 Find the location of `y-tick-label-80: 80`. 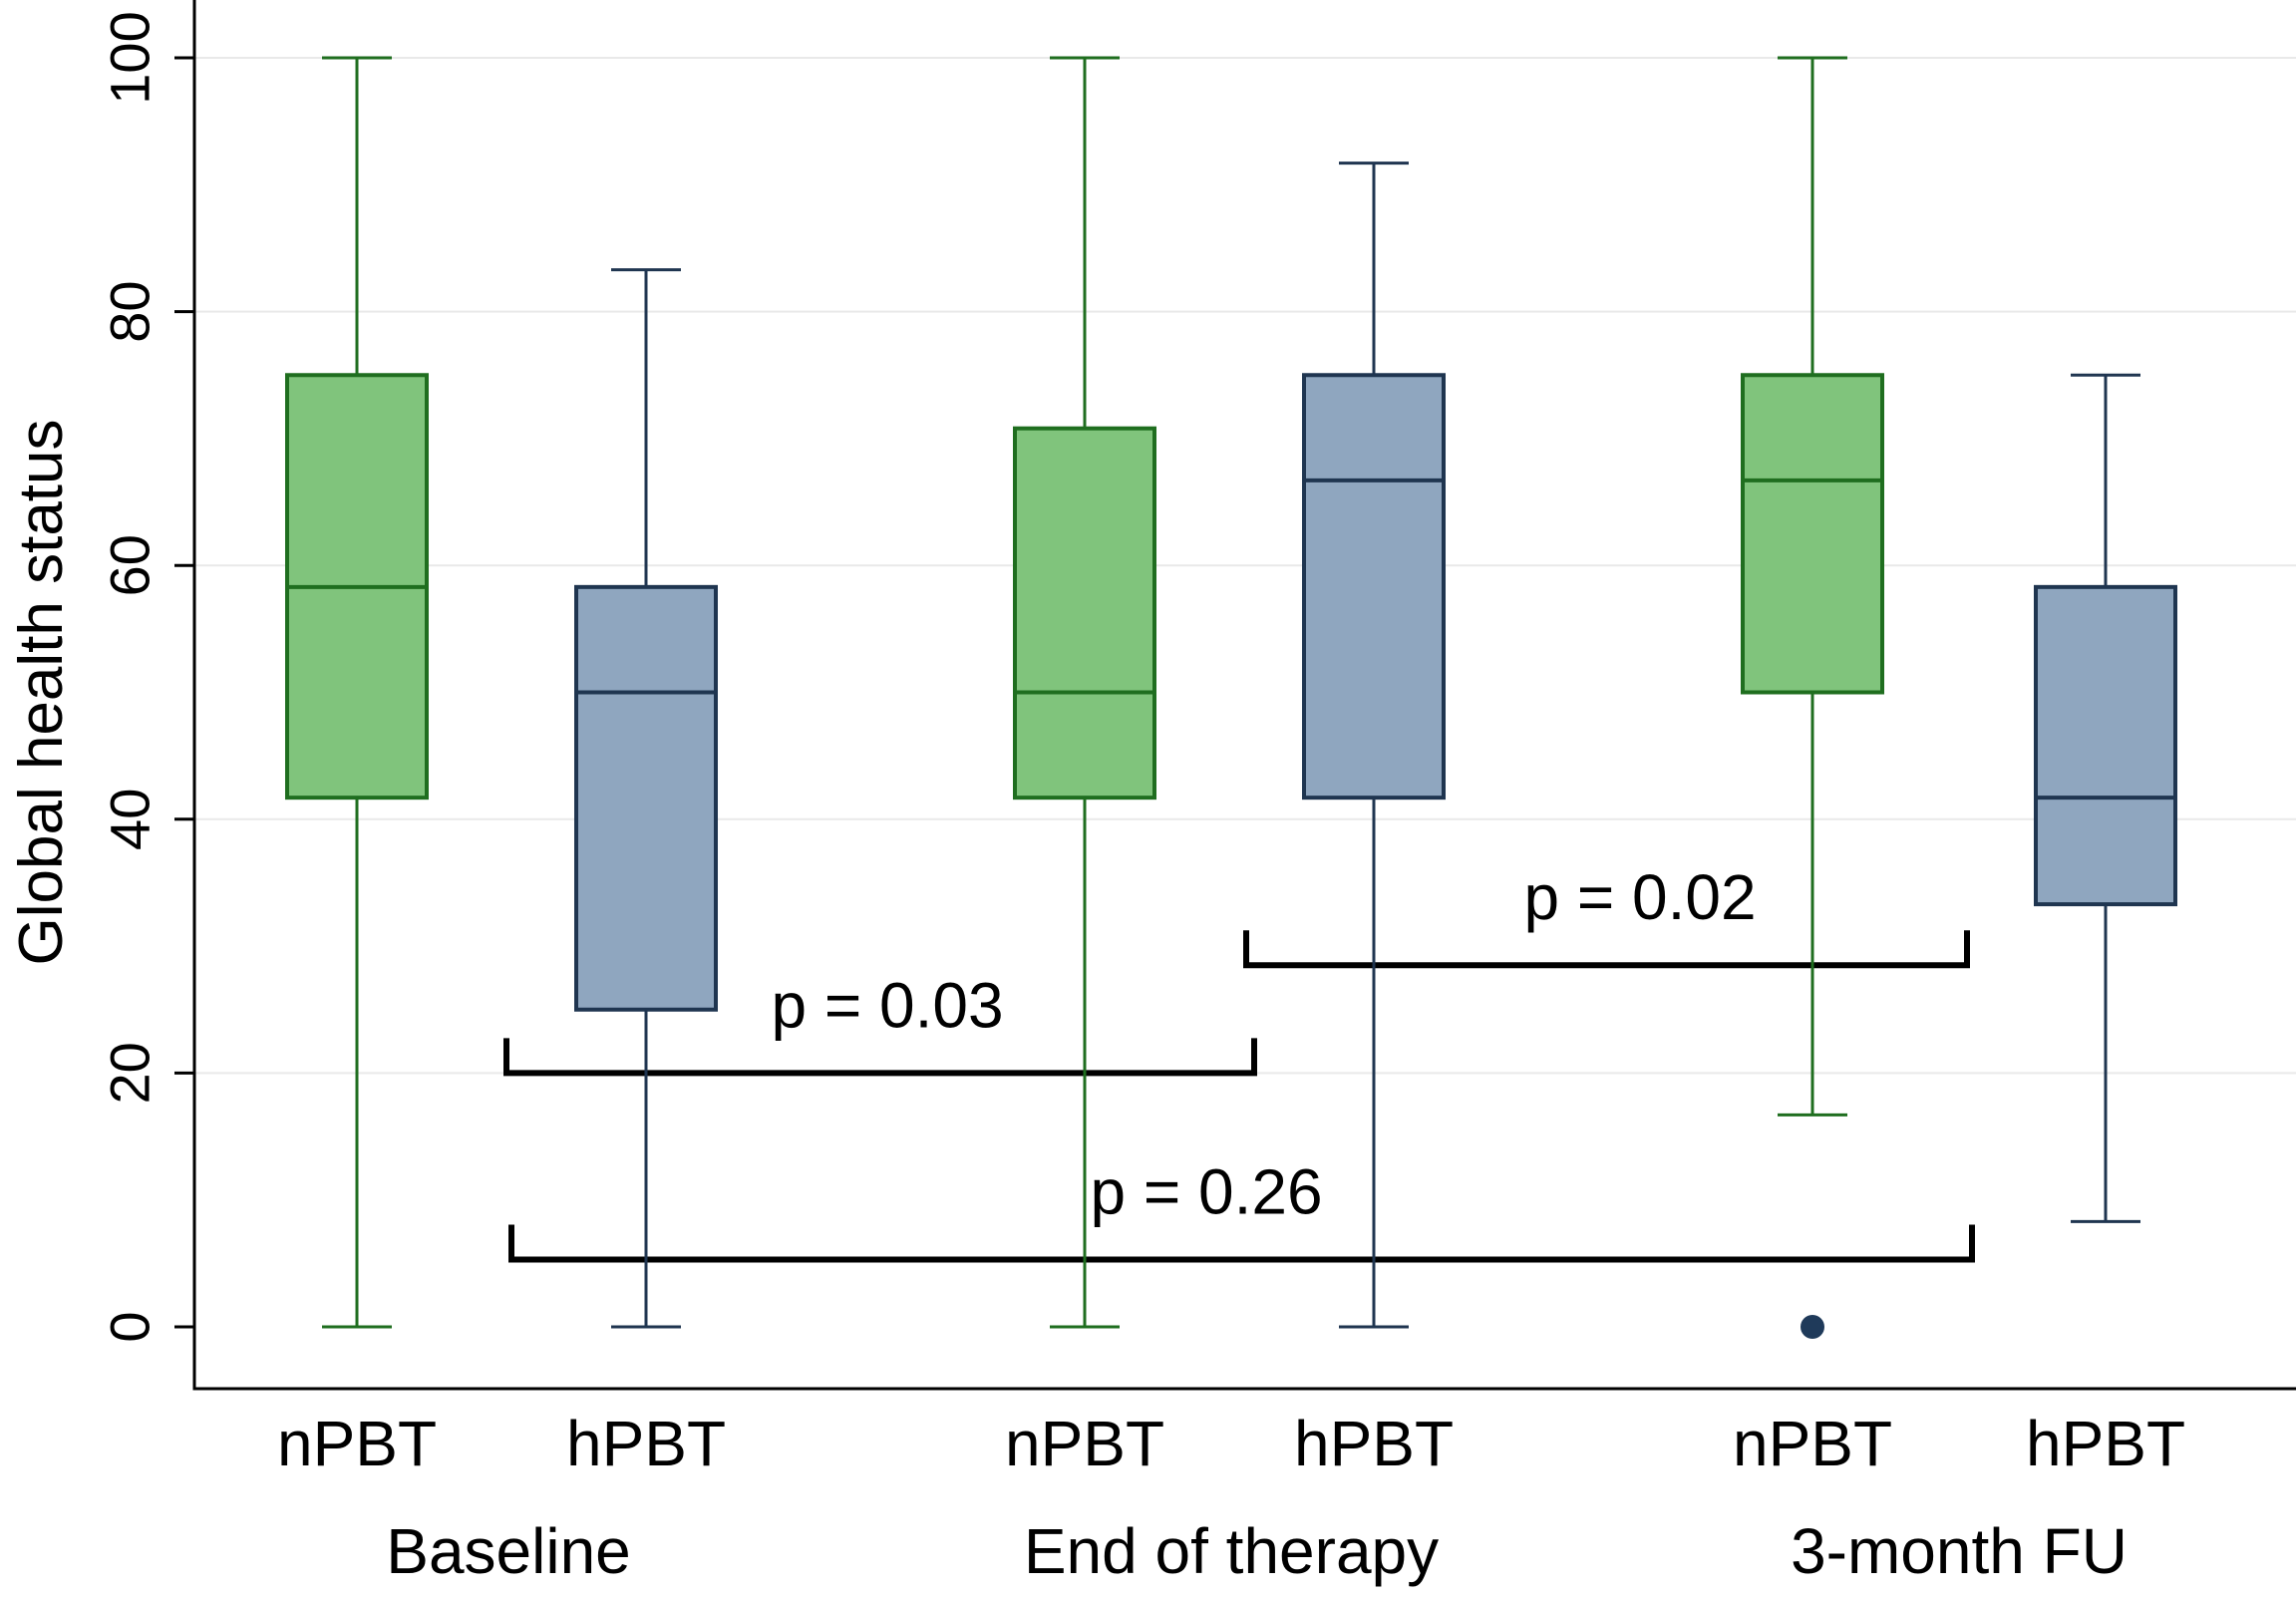

y-tick-label-80: 80 is located at coordinates (130, 311).